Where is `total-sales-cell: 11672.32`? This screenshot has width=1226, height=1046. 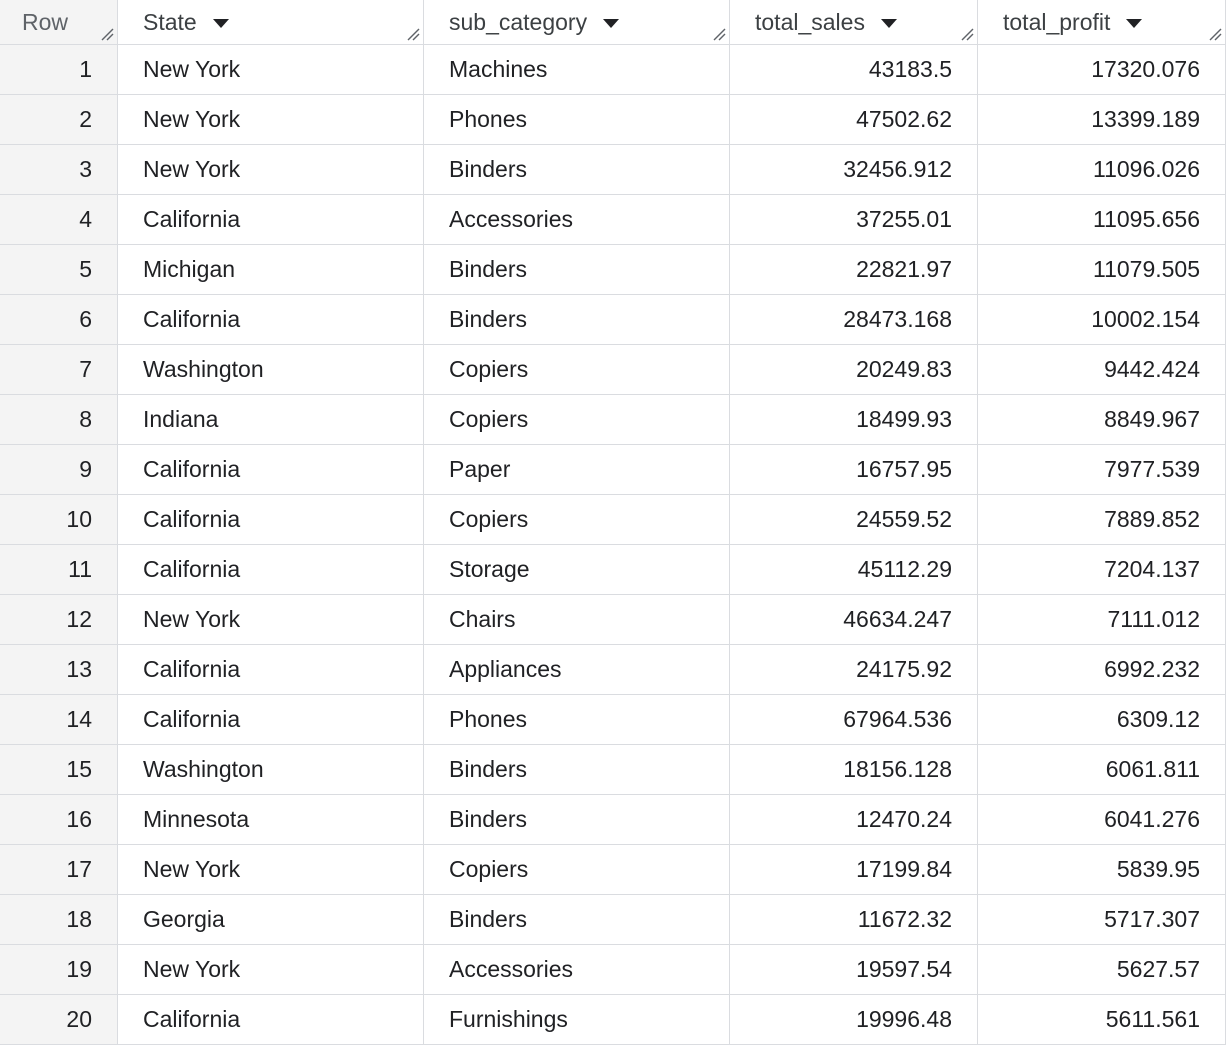
total-sales-cell: 11672.32 is located at coordinates (854, 919).